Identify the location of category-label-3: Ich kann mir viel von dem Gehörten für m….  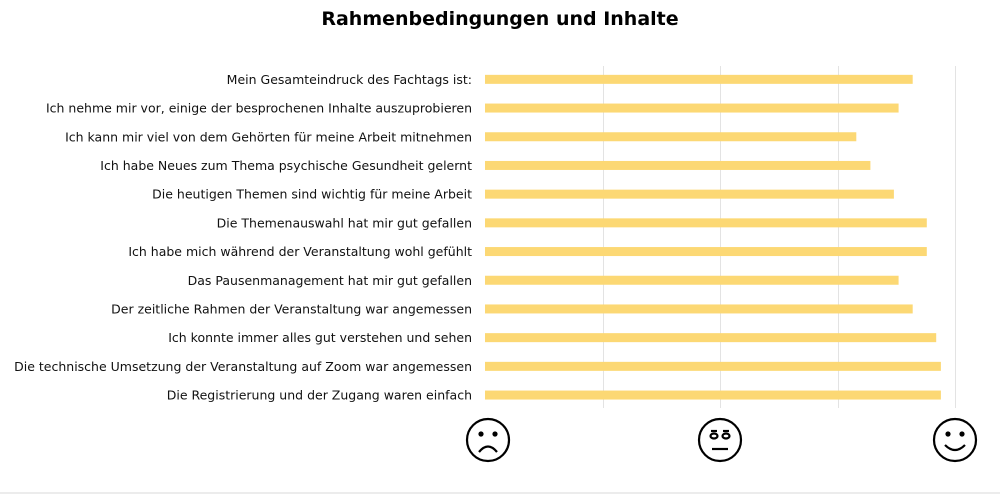
(268, 136).